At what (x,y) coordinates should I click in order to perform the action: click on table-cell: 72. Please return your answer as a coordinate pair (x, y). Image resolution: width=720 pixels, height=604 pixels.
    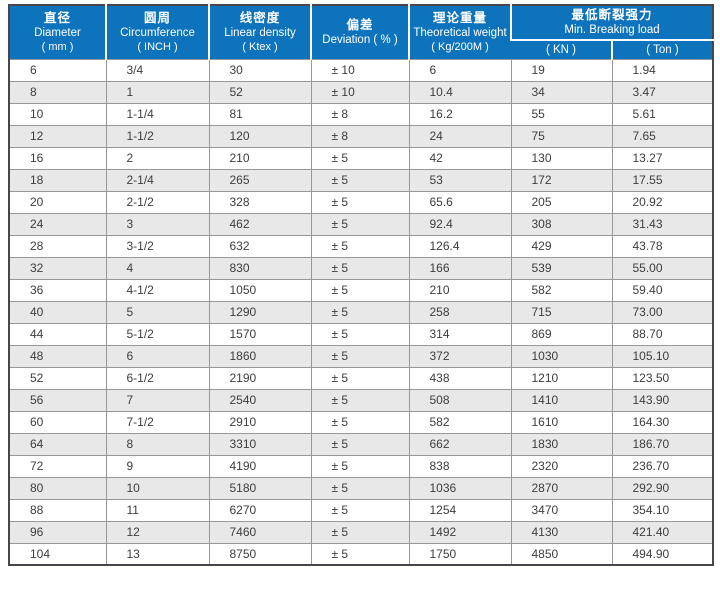
    Looking at the image, I should click on (57, 466).